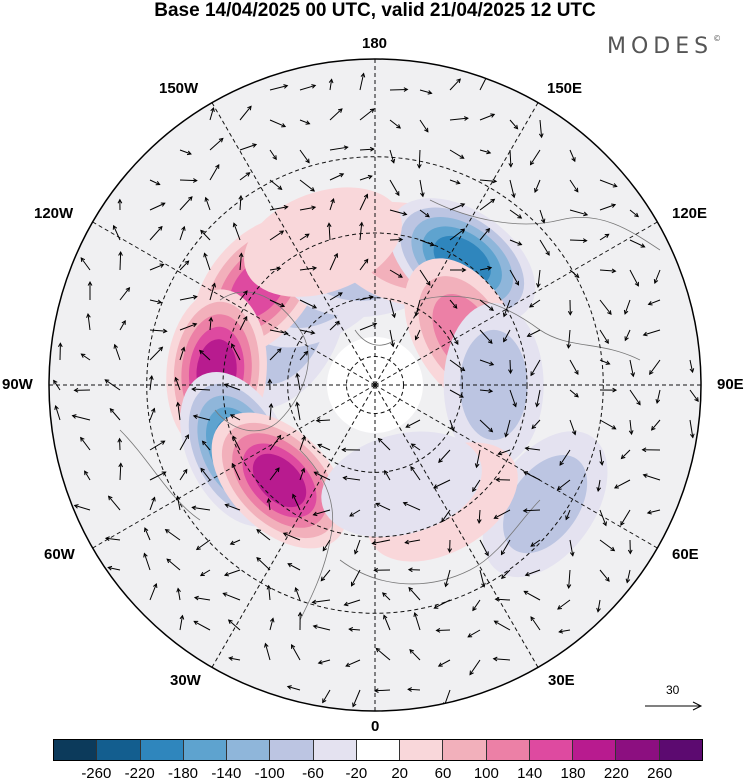 This screenshot has height=783, width=750. I want to click on colorbar-tick-label: -220, so click(139, 773).